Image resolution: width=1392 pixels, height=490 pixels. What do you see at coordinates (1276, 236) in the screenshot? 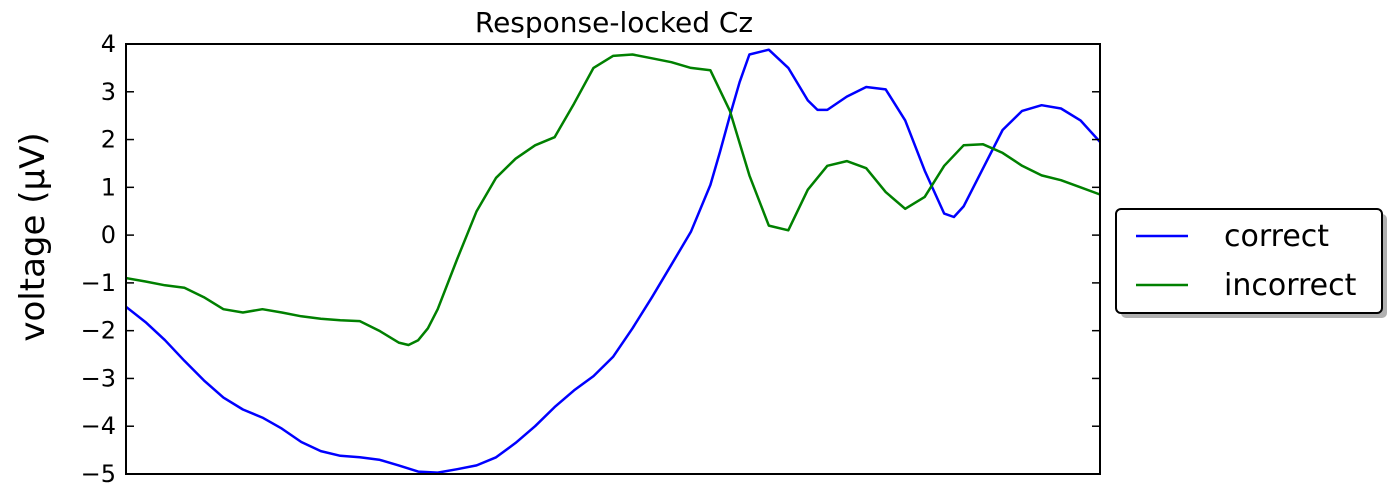
I see `legend-label-correct: correct` at bounding box center [1276, 236].